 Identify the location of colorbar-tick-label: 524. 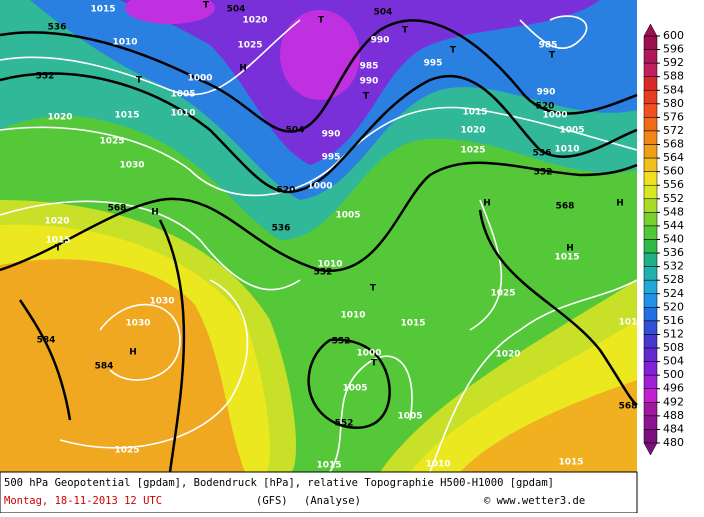
(673, 293).